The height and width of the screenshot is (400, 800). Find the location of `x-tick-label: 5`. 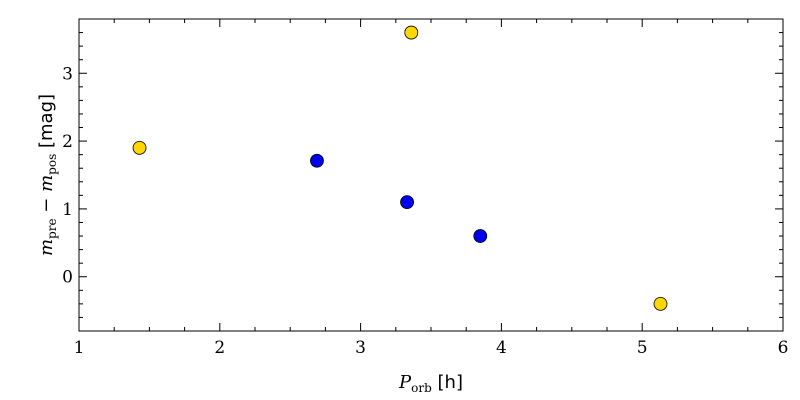

x-tick-label: 5 is located at coordinates (642, 348).